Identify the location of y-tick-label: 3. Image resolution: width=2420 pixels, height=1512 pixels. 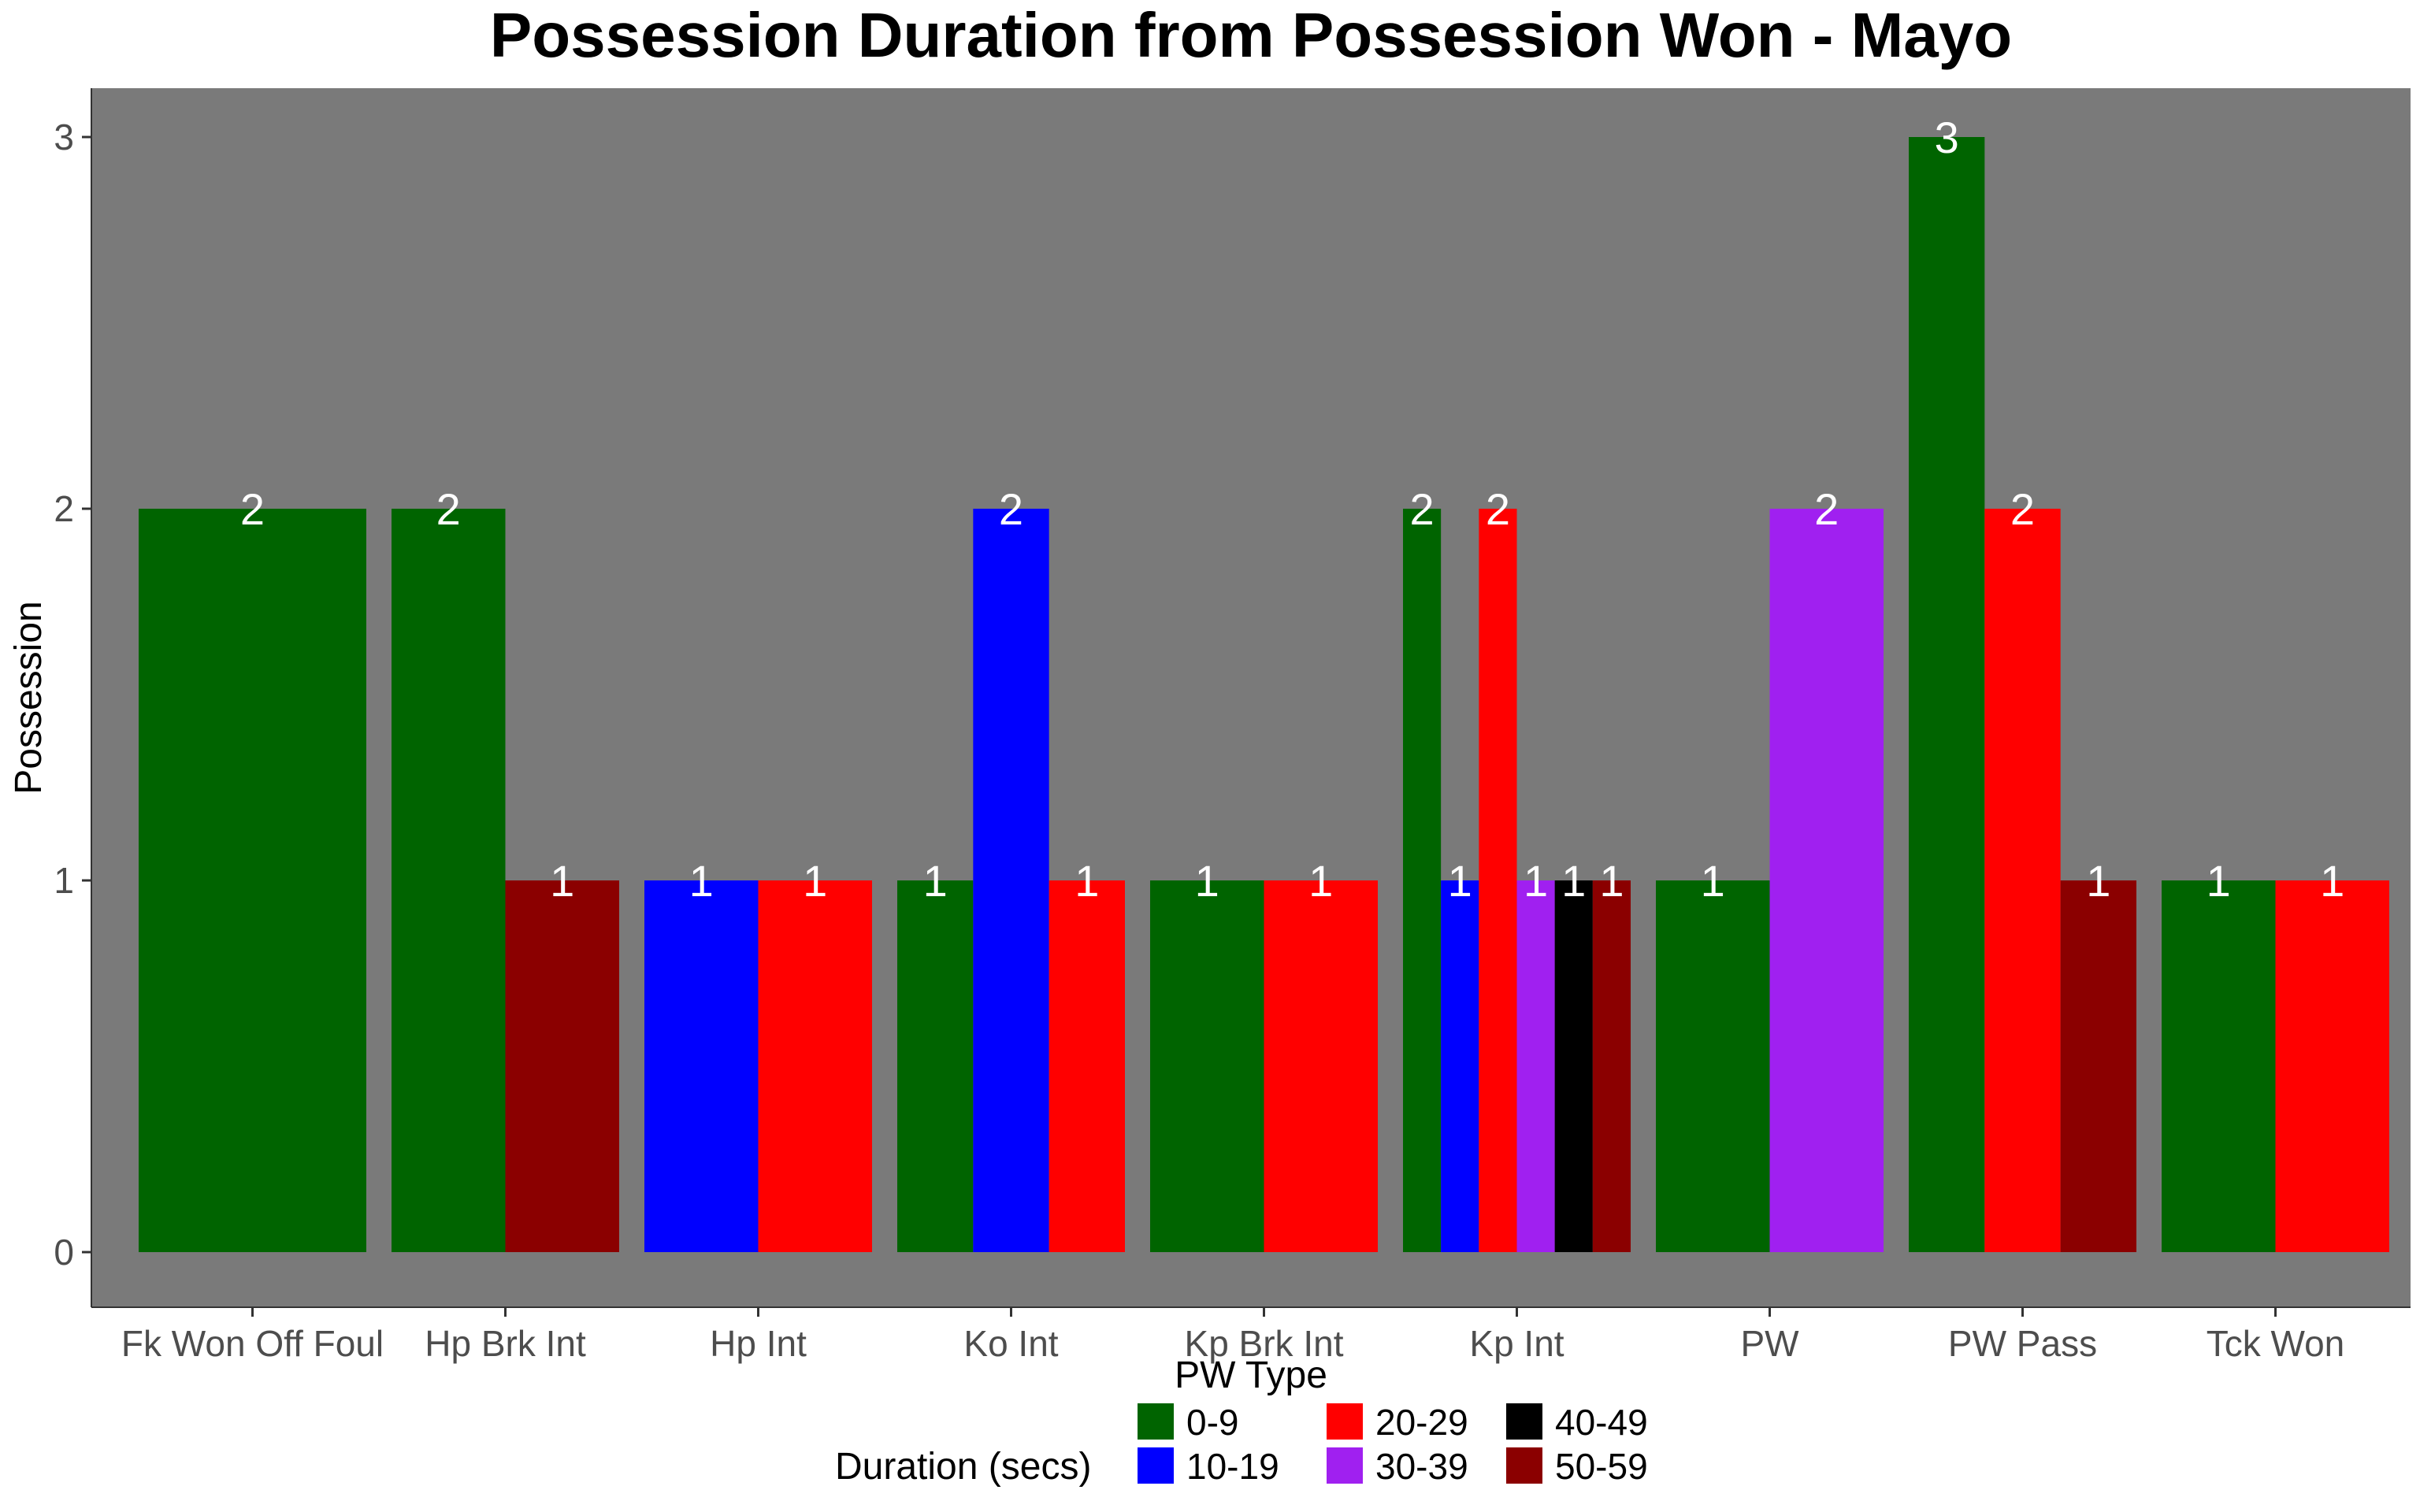
(64, 137).